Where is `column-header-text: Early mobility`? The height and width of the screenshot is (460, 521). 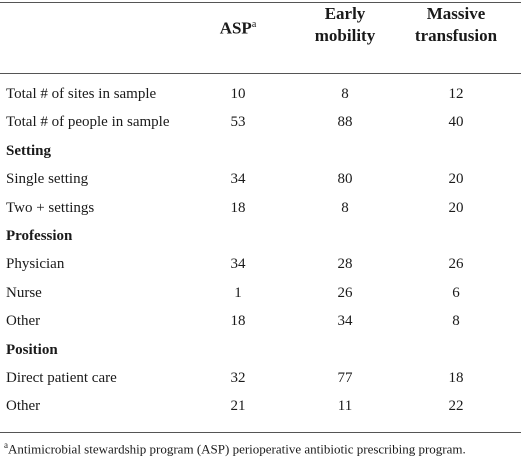
column-header-text: Early mobility is located at coordinates (345, 24).